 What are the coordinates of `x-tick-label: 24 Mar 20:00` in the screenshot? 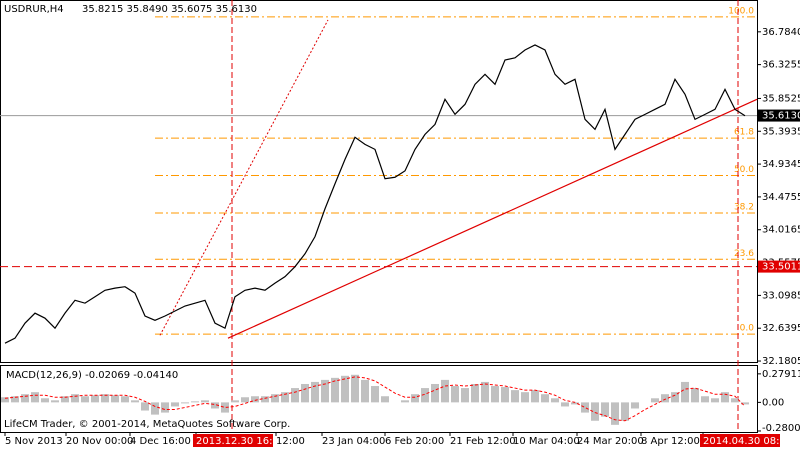 It's located at (610, 441).